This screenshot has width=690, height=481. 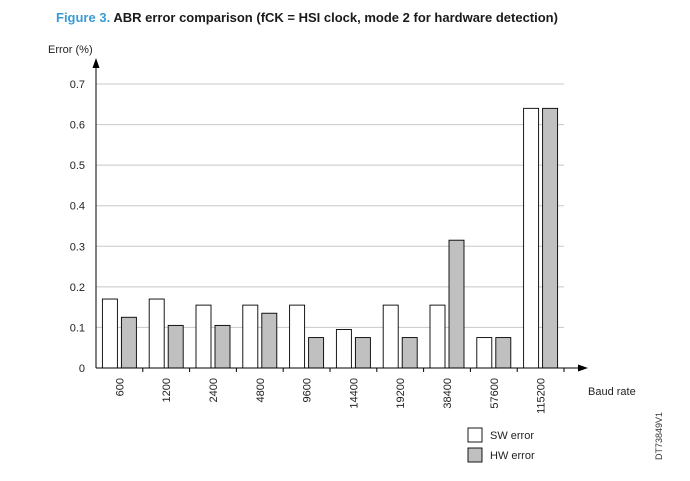 I want to click on x-tick-label: 38400, so click(x=448, y=393).